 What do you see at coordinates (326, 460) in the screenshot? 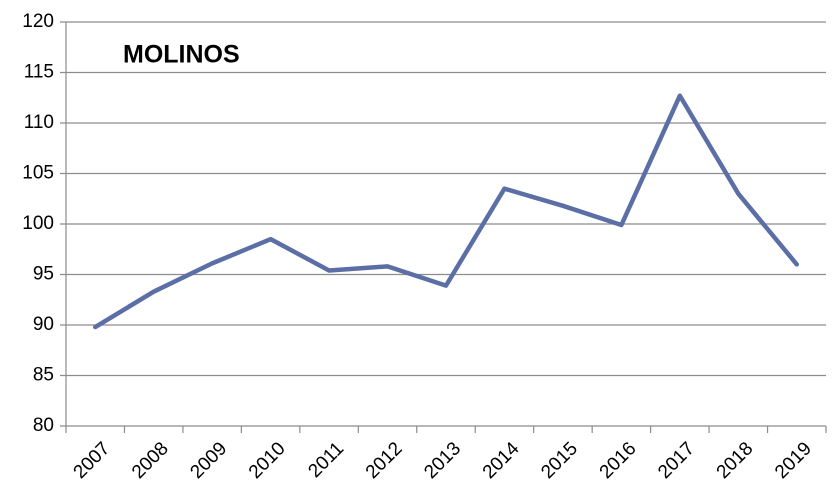
I see `x-tick-label: 2011` at bounding box center [326, 460].